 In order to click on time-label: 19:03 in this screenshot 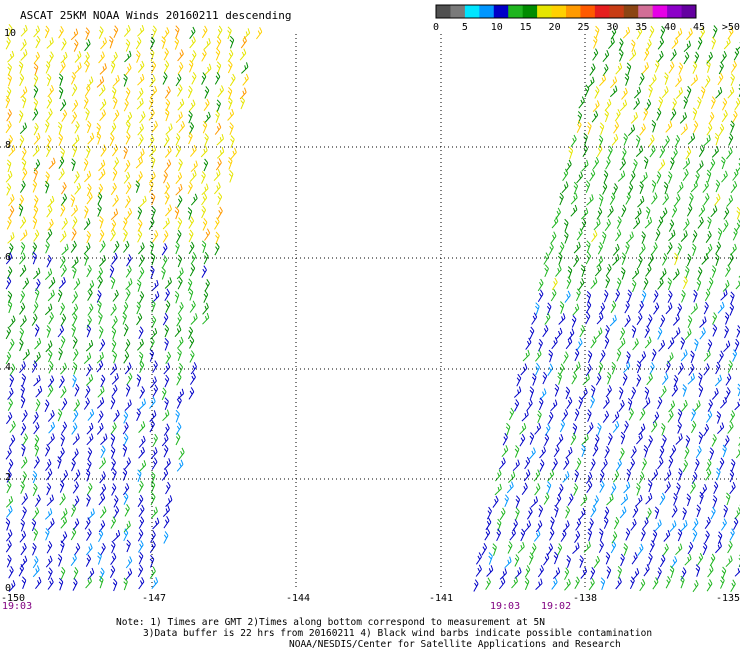, I will do `click(17, 606)`.